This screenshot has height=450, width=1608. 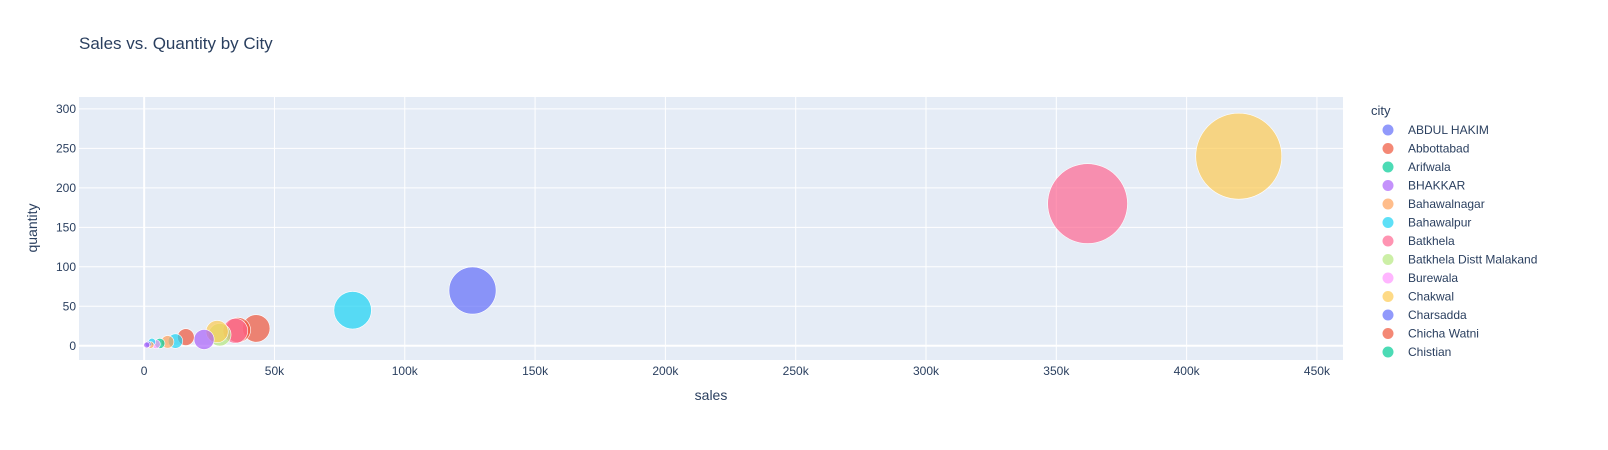 What do you see at coordinates (1056, 371) in the screenshot?
I see `x-tick-label: 350k` at bounding box center [1056, 371].